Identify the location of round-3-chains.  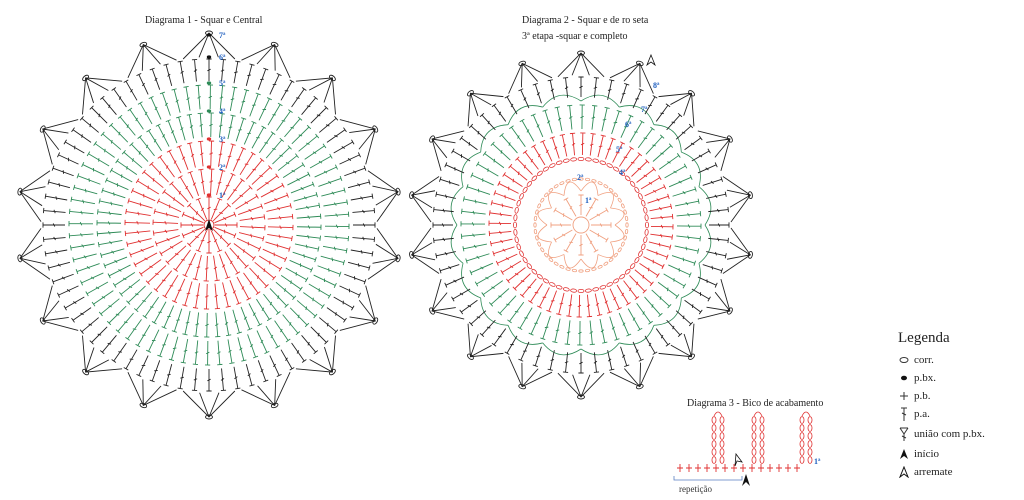
(581, 225).